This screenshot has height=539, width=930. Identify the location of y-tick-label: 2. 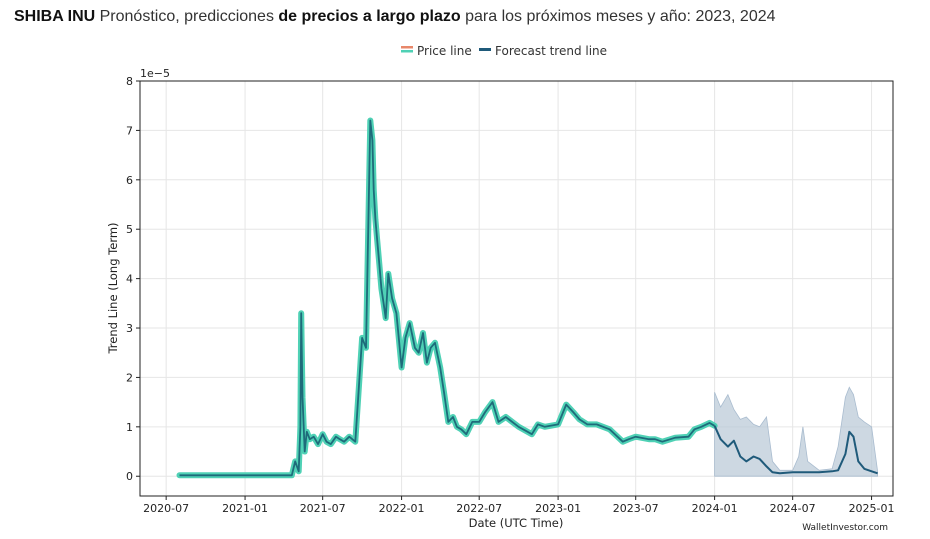
(129, 377).